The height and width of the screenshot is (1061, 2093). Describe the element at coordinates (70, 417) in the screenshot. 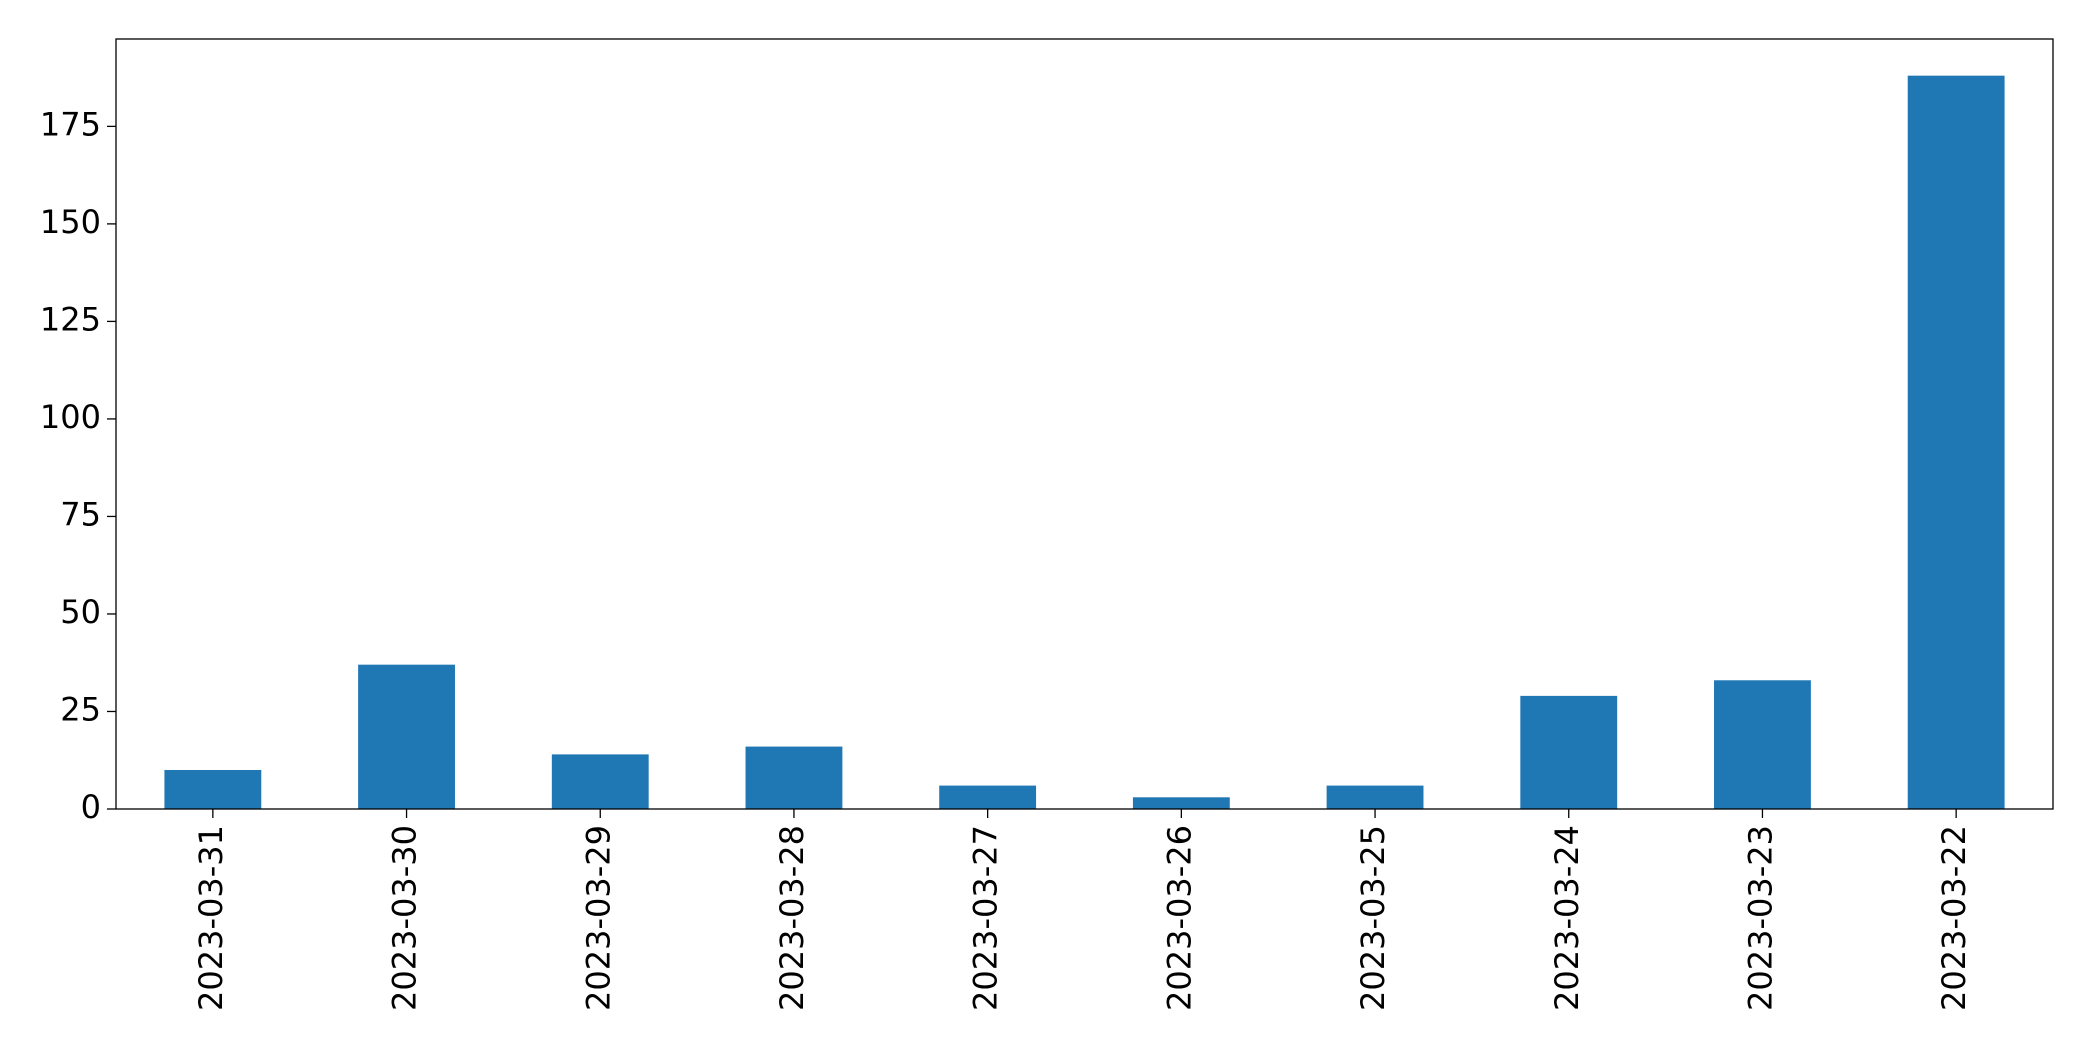

I see `y-tick-label: 100` at that location.